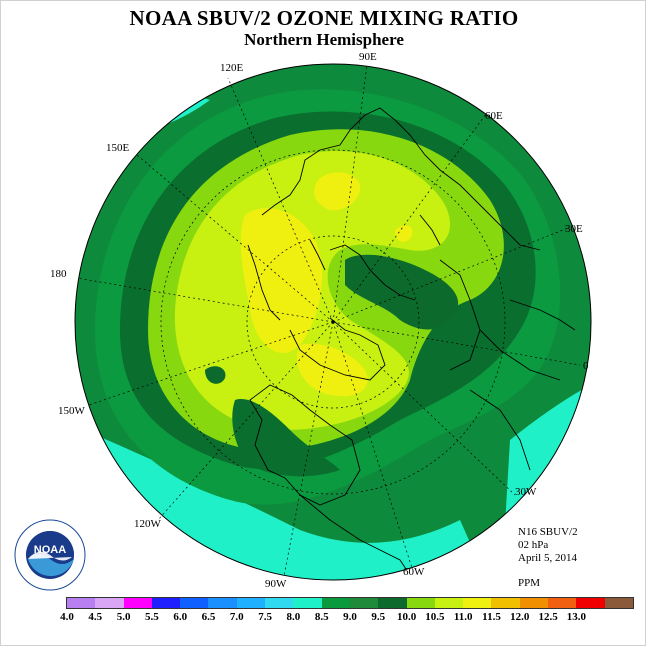  I want to click on label-120w: 120W, so click(147, 524).